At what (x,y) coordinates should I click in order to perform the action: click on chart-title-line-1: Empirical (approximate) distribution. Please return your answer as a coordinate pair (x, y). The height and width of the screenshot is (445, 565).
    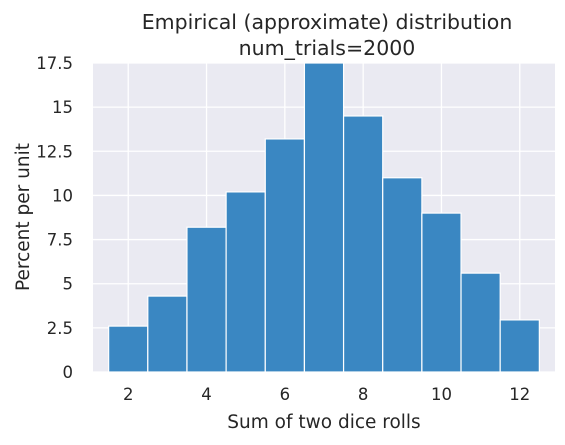
    Looking at the image, I should click on (327, 22).